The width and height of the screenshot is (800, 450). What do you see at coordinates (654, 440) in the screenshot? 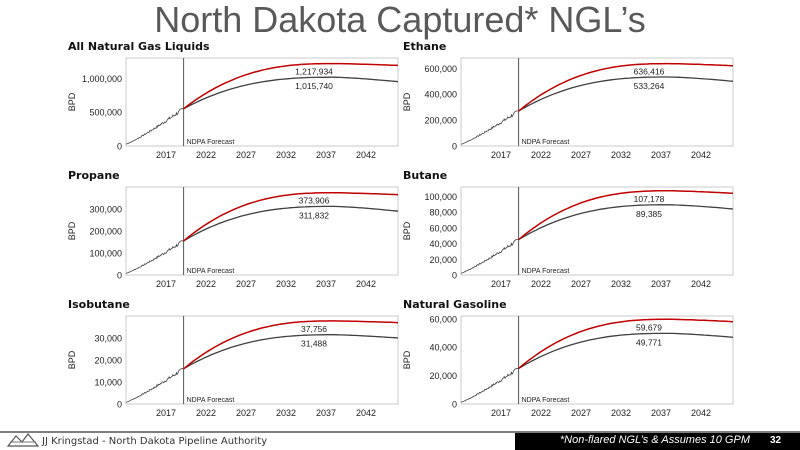
I see `footer-note: *Non-flared NGL’s & Assumes 10 GPM` at bounding box center [654, 440].